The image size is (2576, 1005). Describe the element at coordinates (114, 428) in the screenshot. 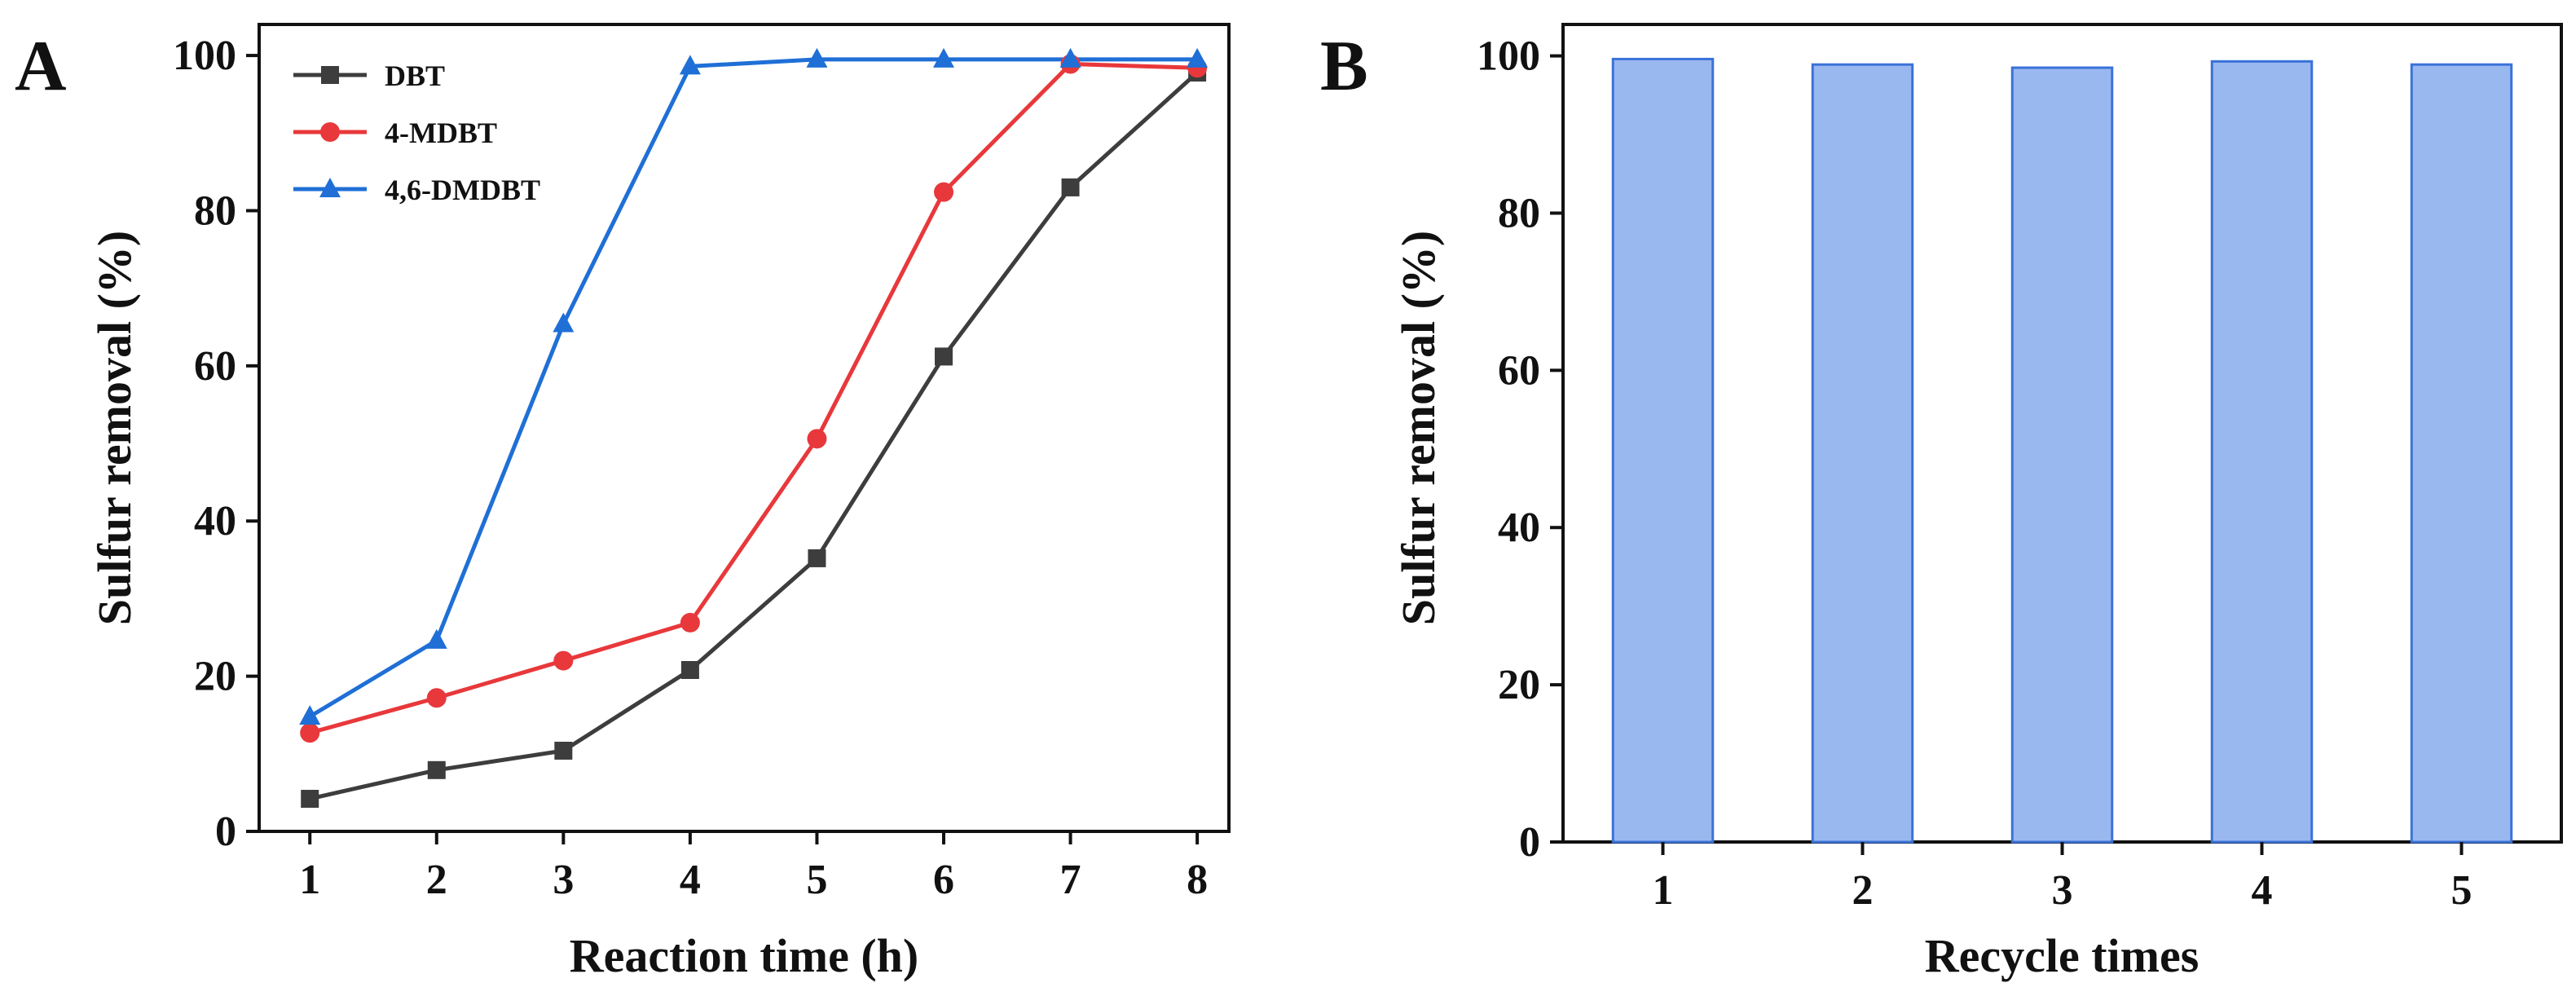

I see `panel-a-y-axis-label: Sulfur removal (%)` at that location.